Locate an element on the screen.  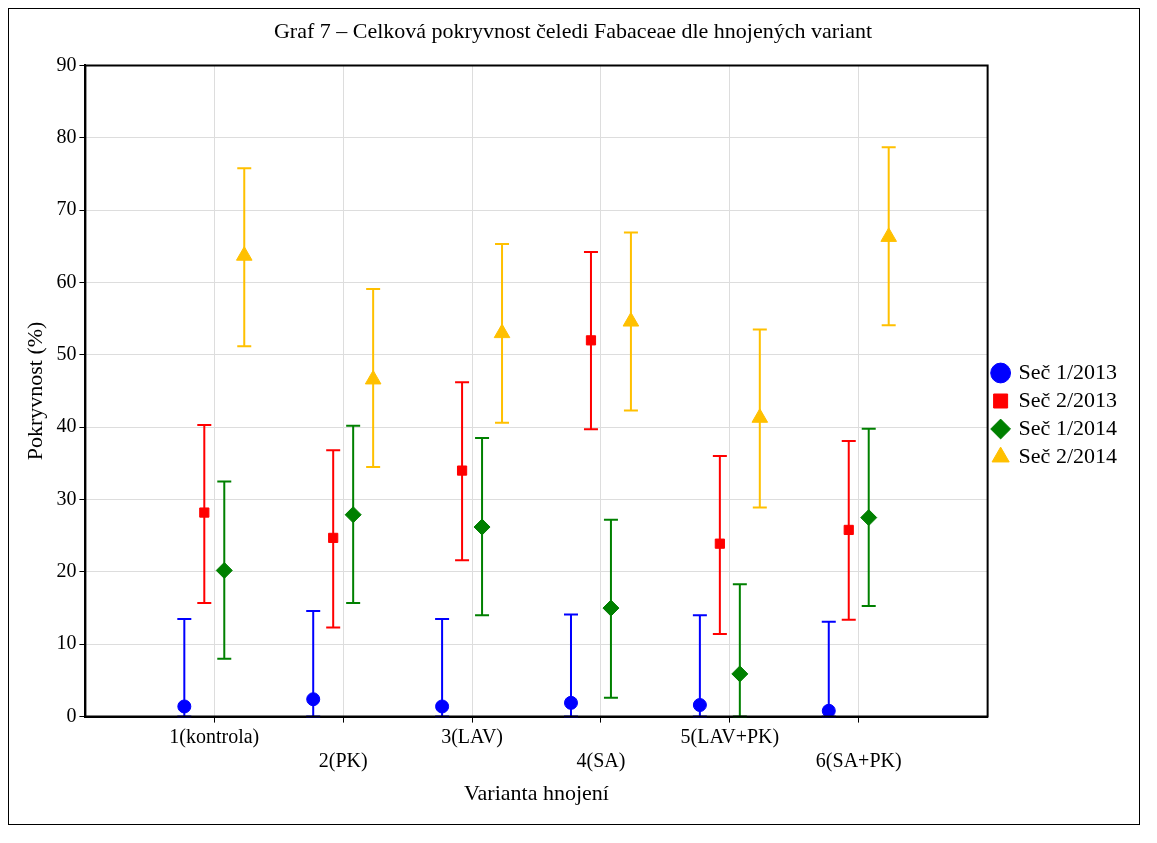
legend-label: Seč 2/2013 is located at coordinates (1068, 399).